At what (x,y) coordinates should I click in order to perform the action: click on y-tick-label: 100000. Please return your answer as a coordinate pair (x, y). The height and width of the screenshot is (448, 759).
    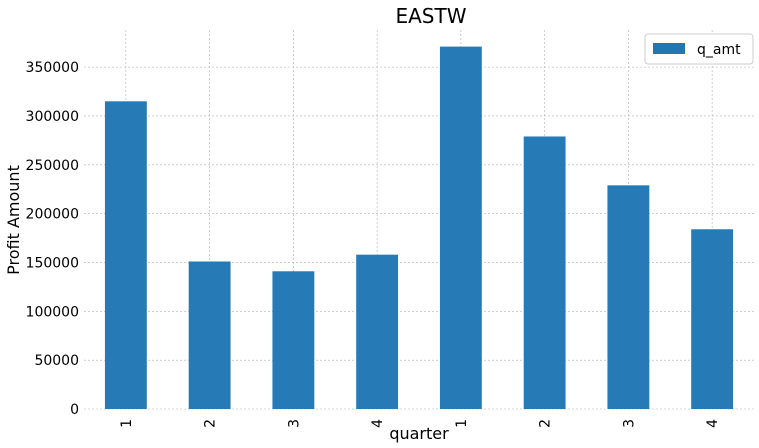
    Looking at the image, I should click on (52, 312).